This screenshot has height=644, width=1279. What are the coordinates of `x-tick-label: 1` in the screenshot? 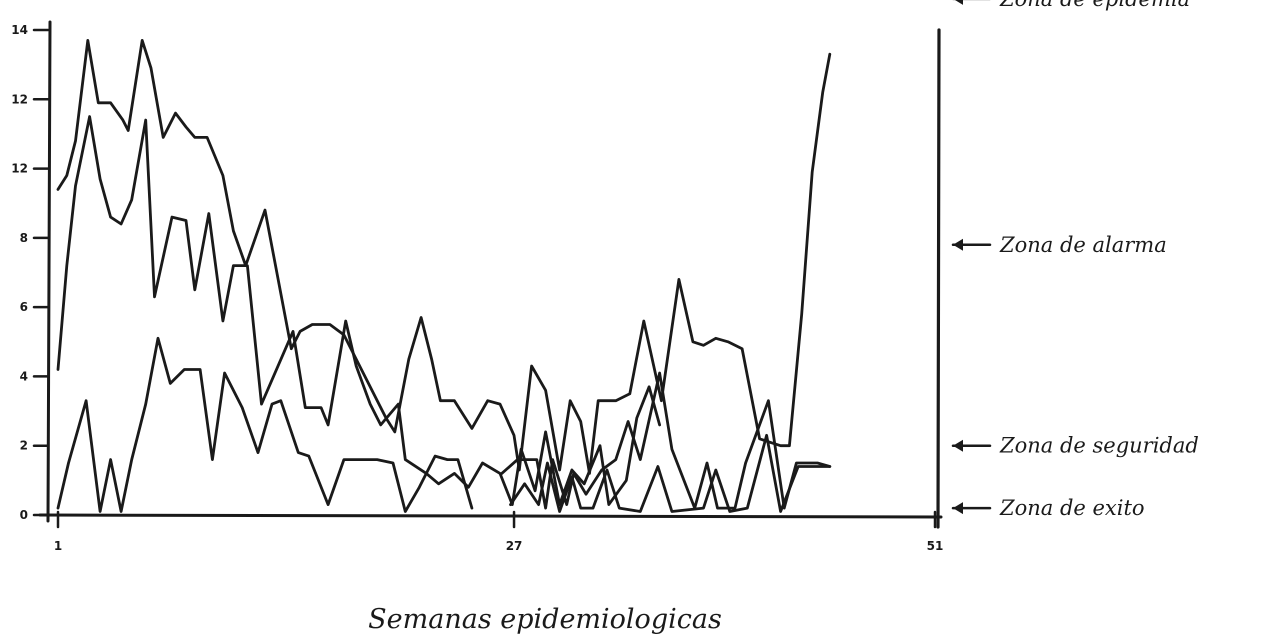 It's located at (58, 546).